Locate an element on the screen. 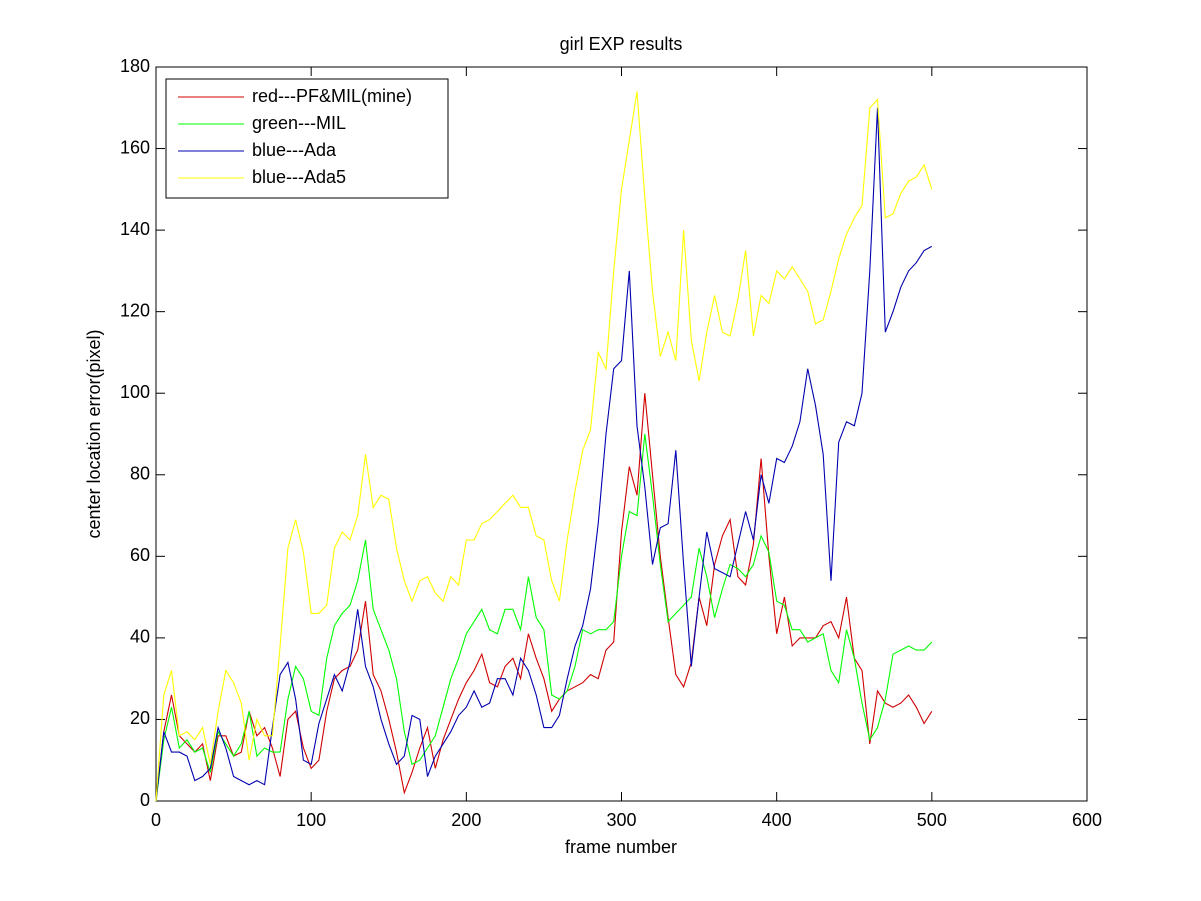 This screenshot has width=1201, height=901. legend-label: blue---Ada is located at coordinates (294, 150).